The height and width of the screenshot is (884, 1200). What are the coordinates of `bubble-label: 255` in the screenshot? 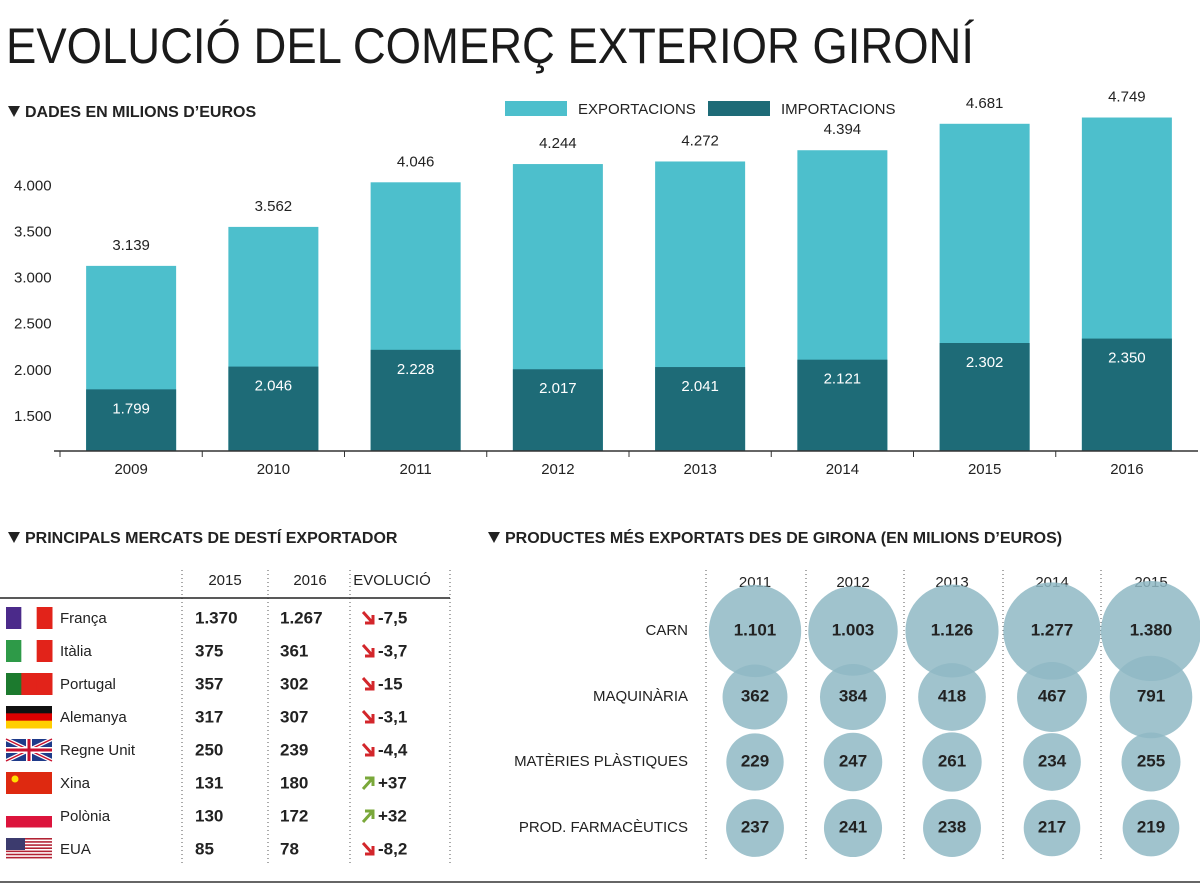 It's located at (1151, 760).